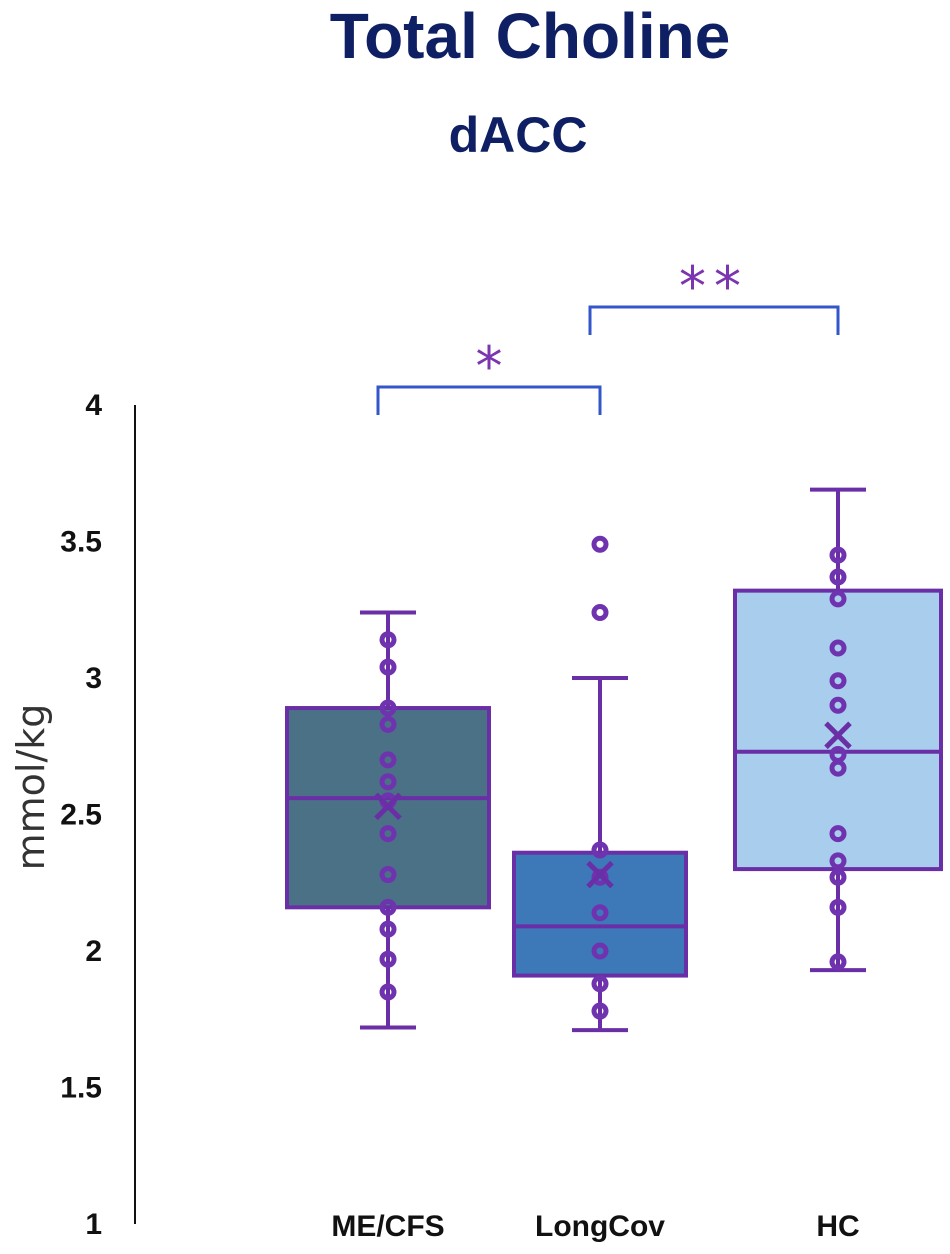 This screenshot has height=1254, width=950. I want to click on y-tick-label: 4, so click(93, 405).